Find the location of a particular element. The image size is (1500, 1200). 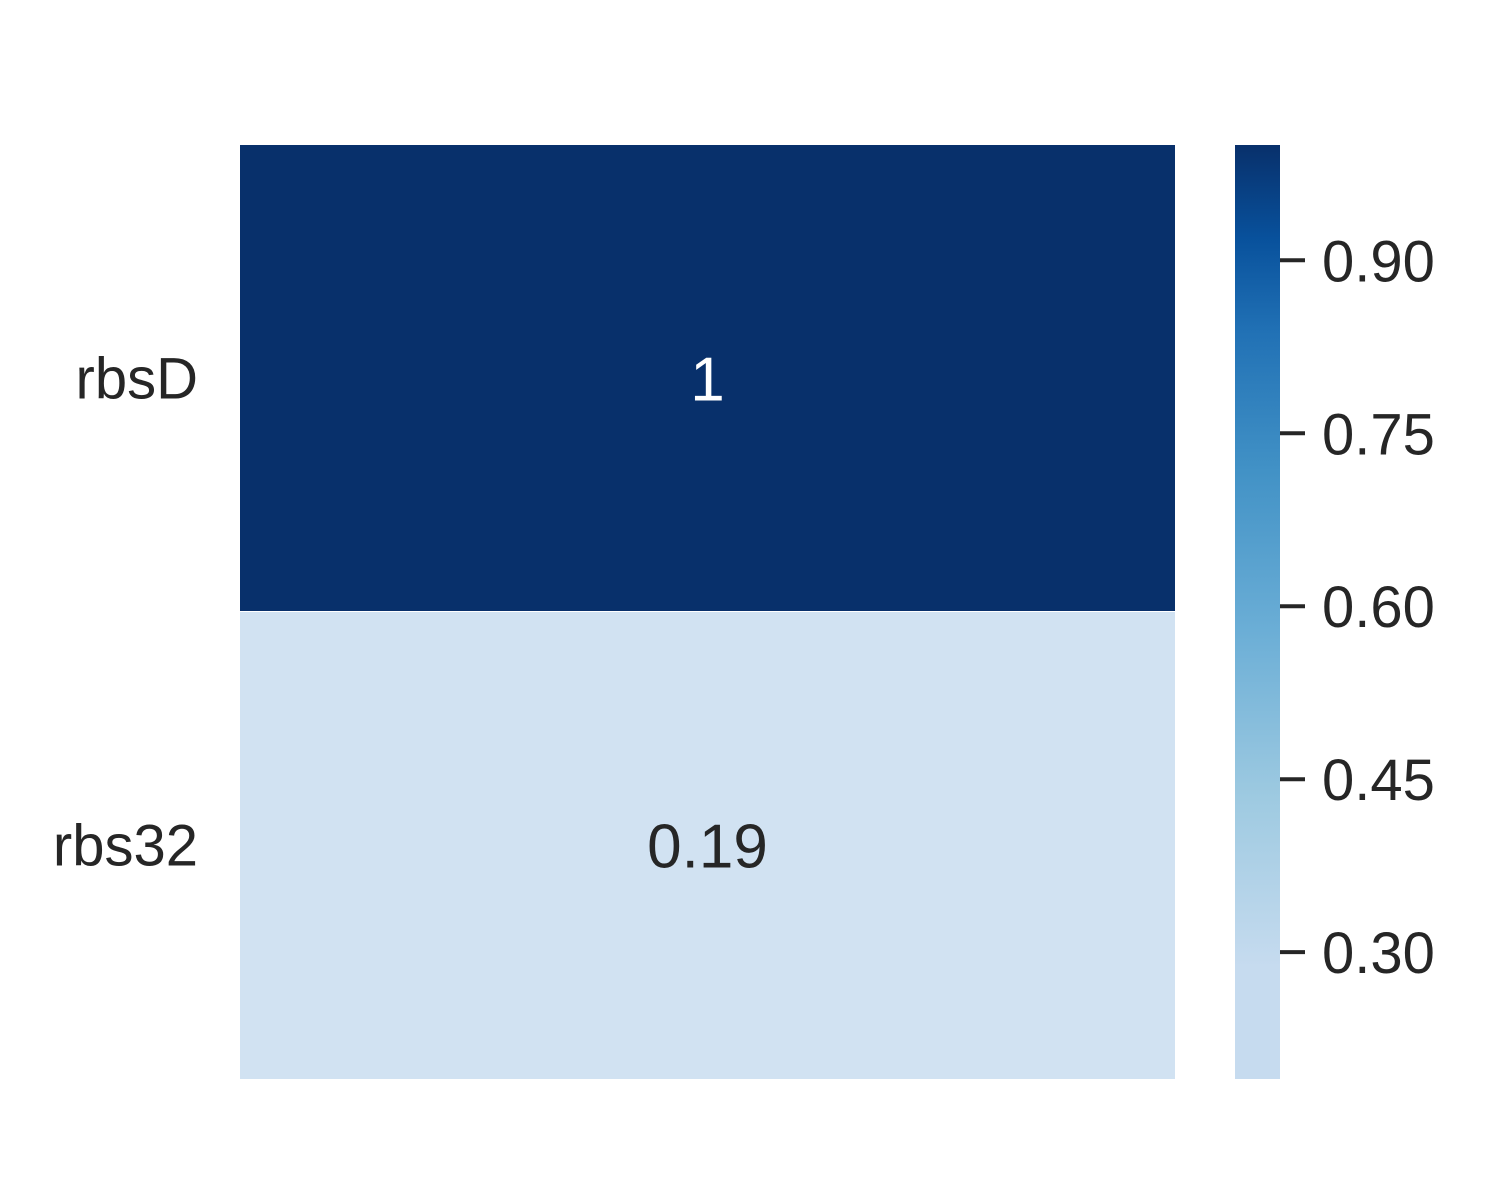

cell-annotation-rbs32: 0.19 is located at coordinates (707, 847).